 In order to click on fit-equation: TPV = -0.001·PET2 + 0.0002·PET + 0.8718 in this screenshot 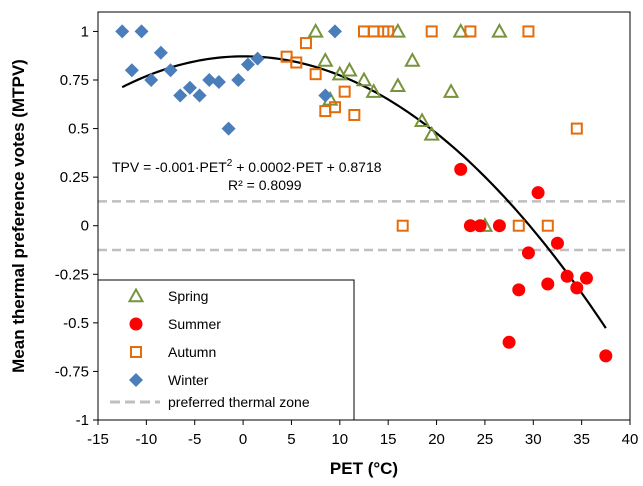, I will do `click(247, 166)`.